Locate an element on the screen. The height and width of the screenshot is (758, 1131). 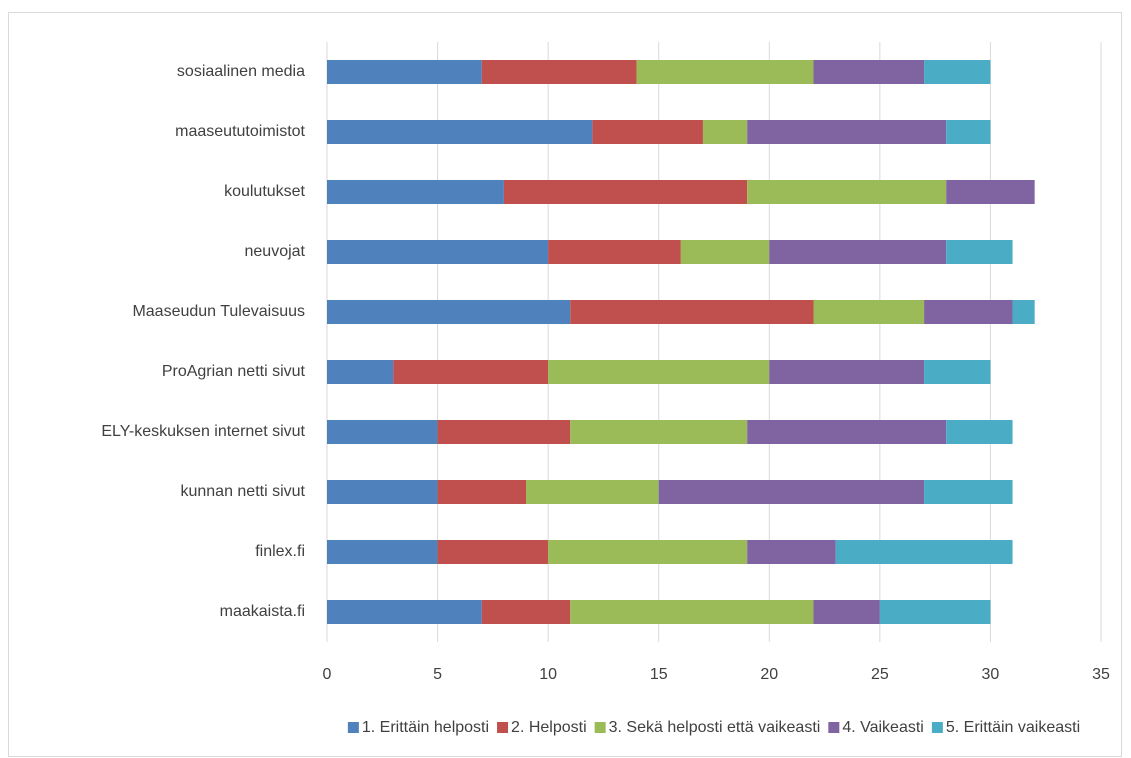
y-tick-label: neuvojat is located at coordinates (275, 251).